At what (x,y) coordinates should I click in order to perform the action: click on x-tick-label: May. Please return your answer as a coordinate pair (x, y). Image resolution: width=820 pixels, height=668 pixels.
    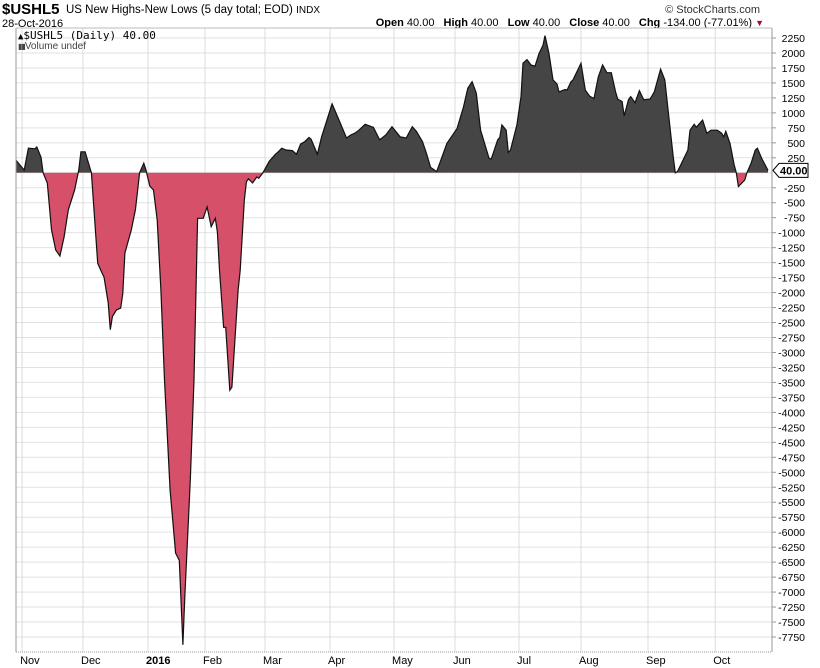
    Looking at the image, I should click on (402, 661).